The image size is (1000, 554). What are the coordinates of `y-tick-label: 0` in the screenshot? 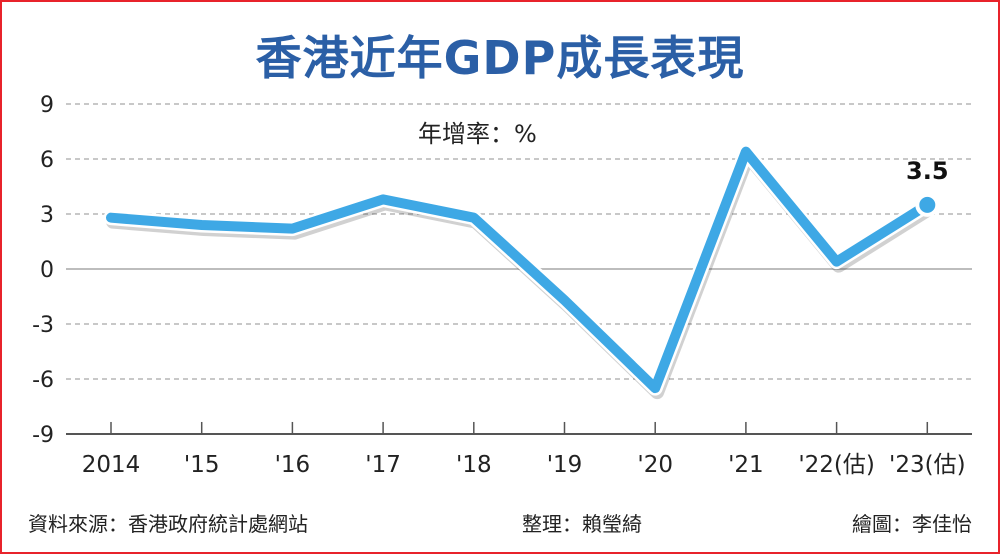 It's located at (47, 270).